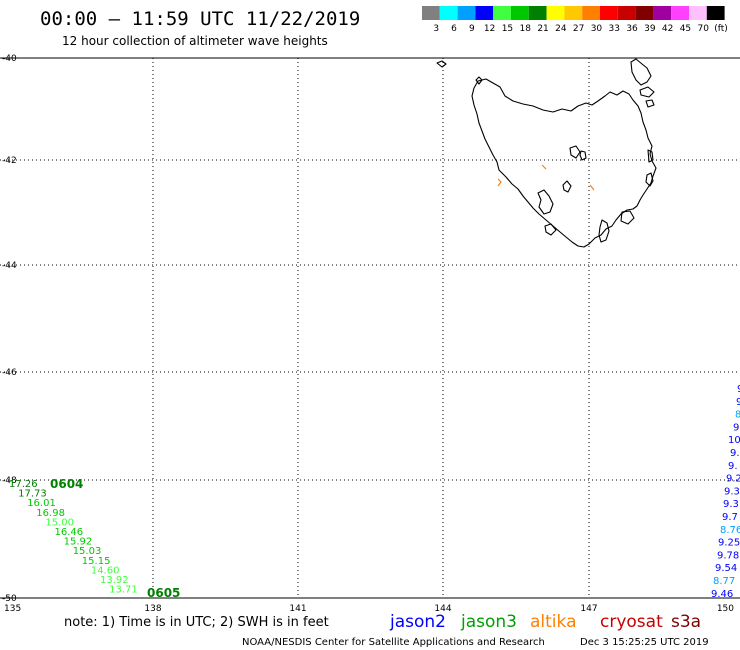 This screenshot has height=650, width=740. What do you see at coordinates (66, 484) in the screenshot?
I see `jason3-pass-start-marker: 0604` at bounding box center [66, 484].